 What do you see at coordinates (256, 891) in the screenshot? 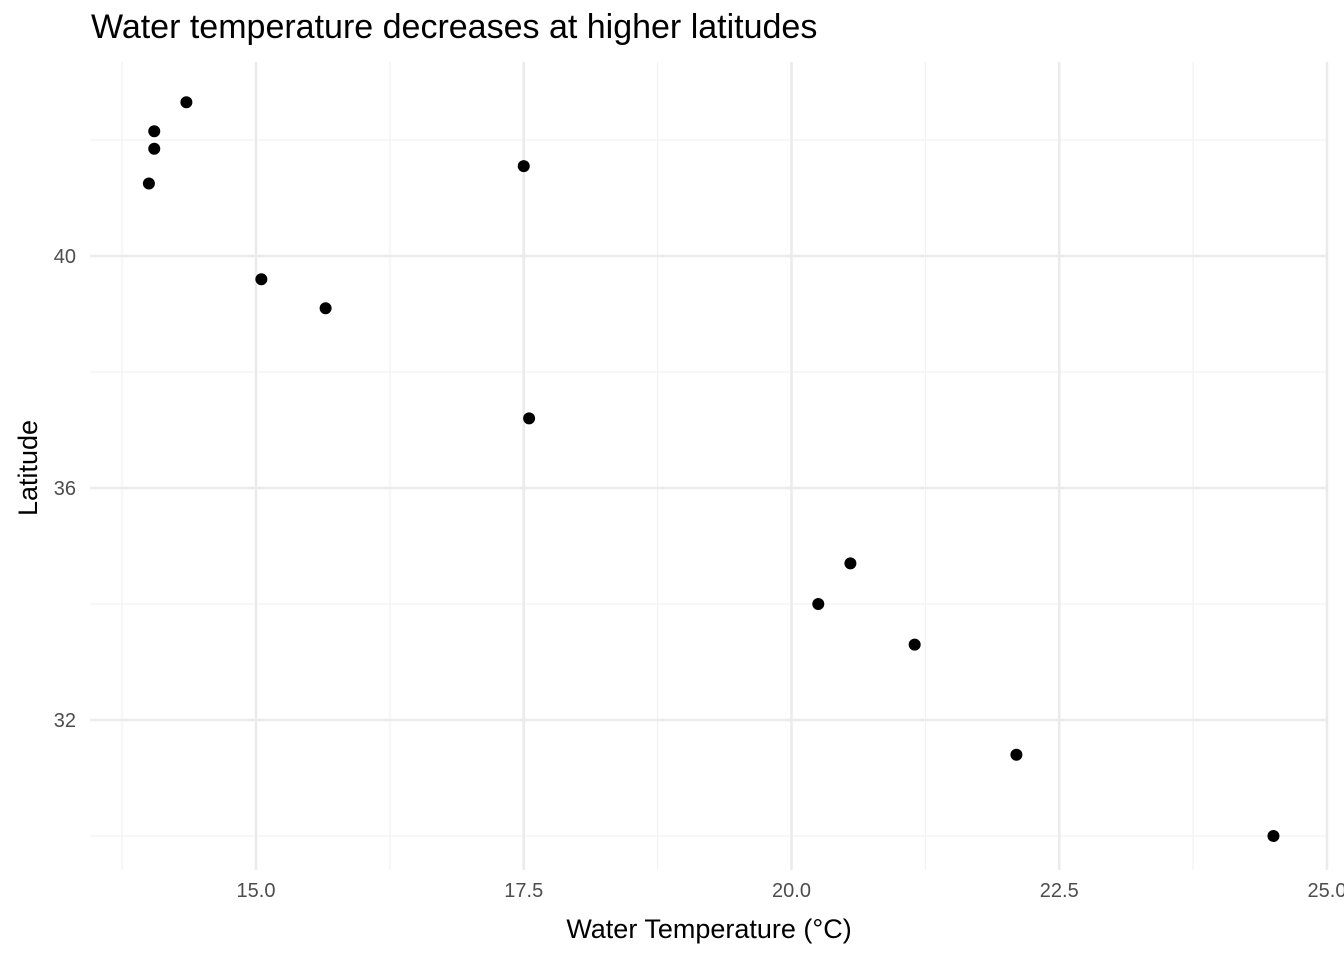
I see `x-tick-label: 15.0` at bounding box center [256, 891].